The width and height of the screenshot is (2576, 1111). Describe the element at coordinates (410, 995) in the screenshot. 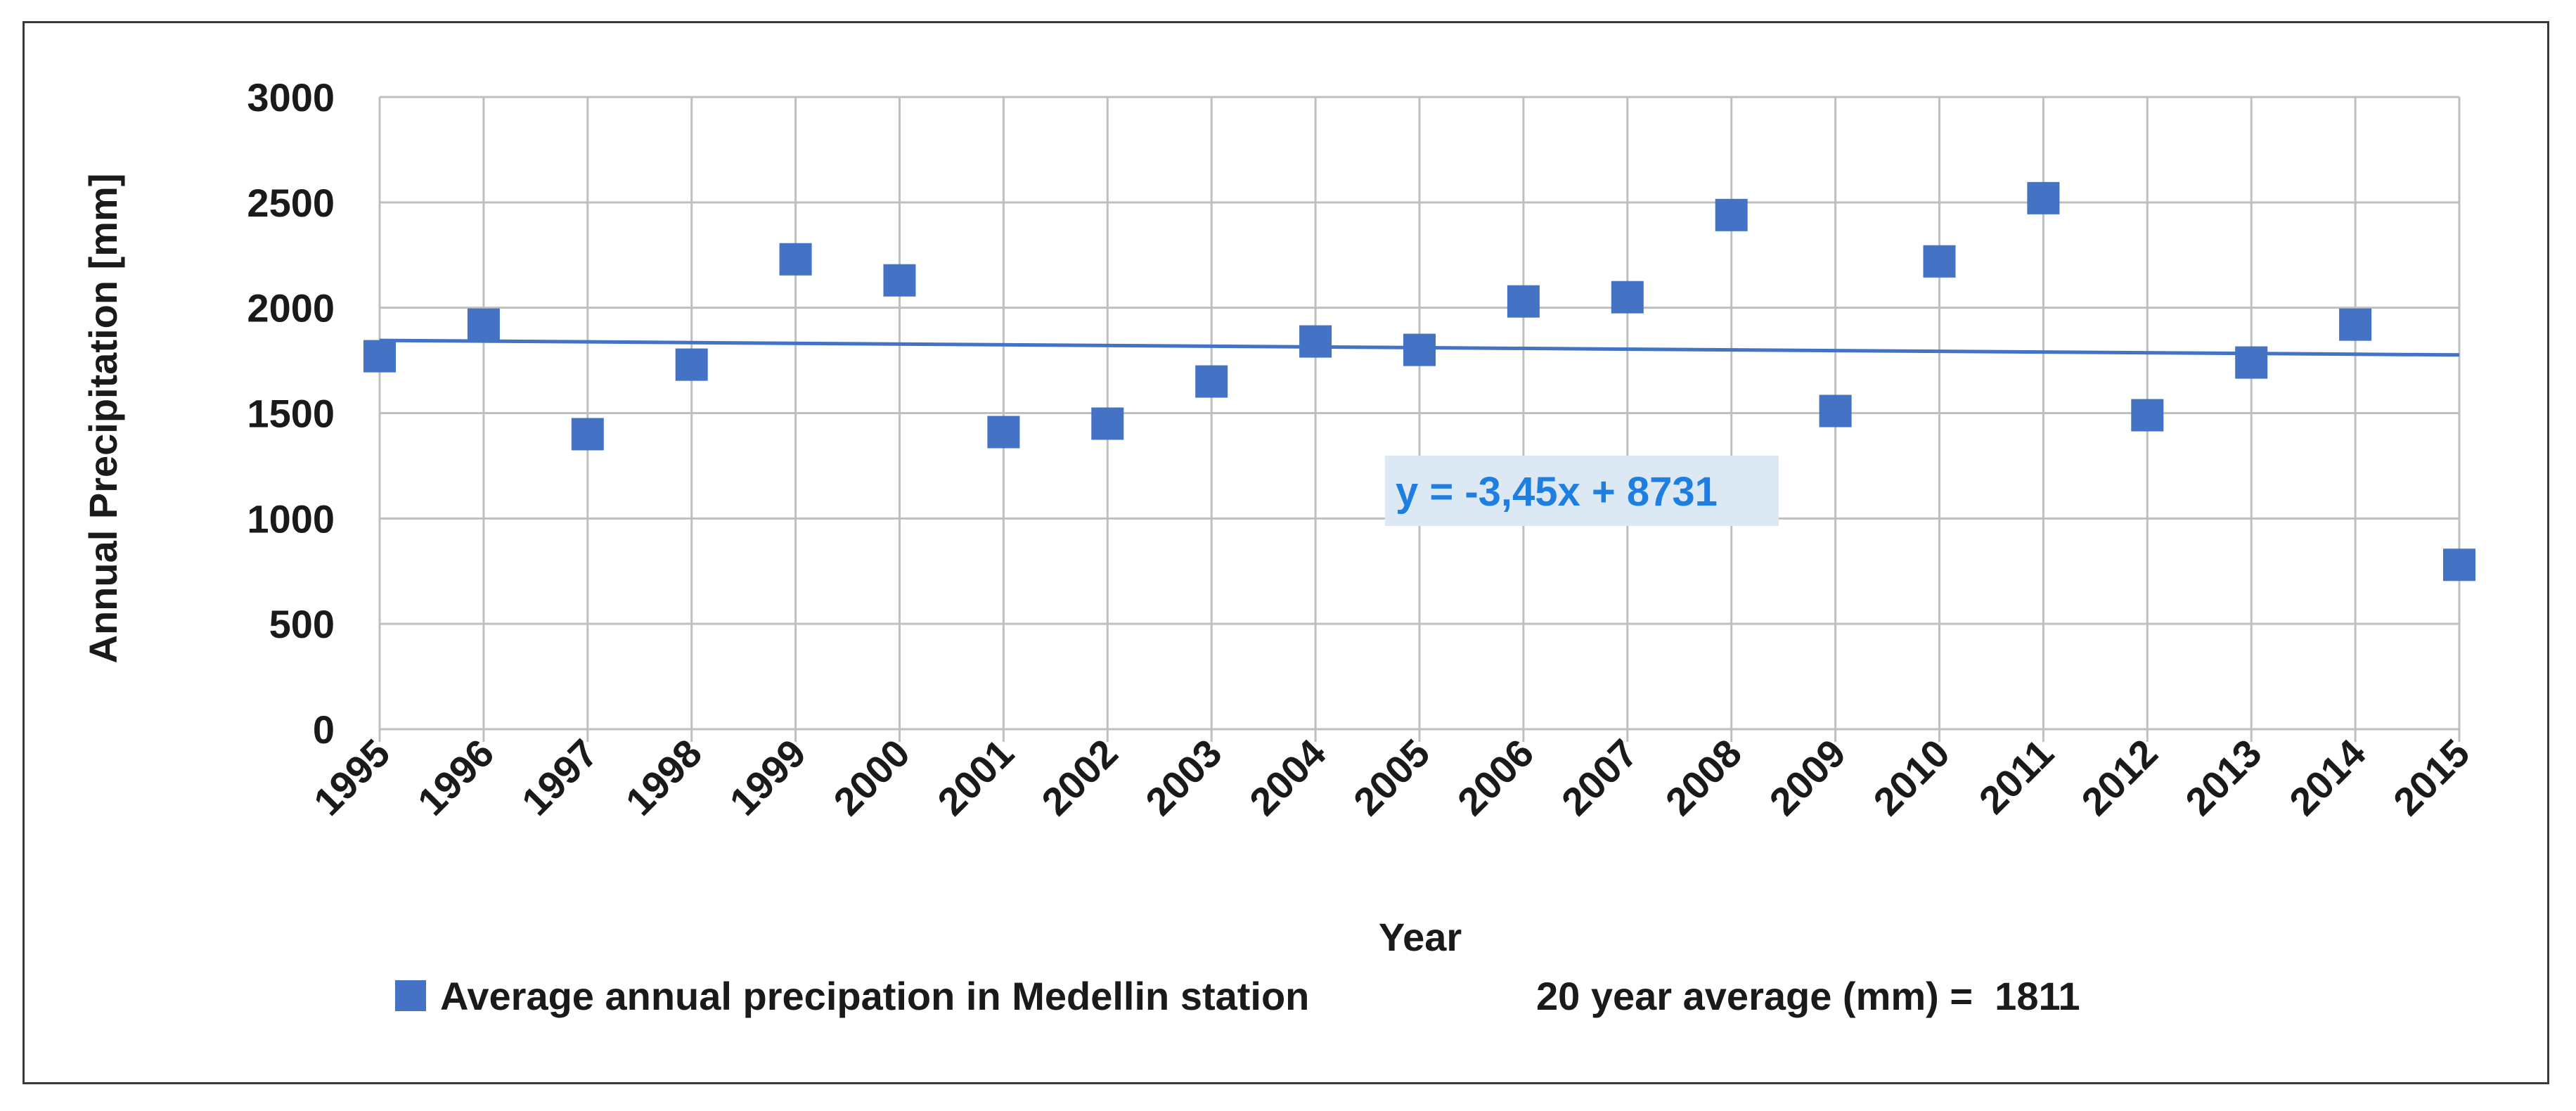

I see `legend-marker` at that location.